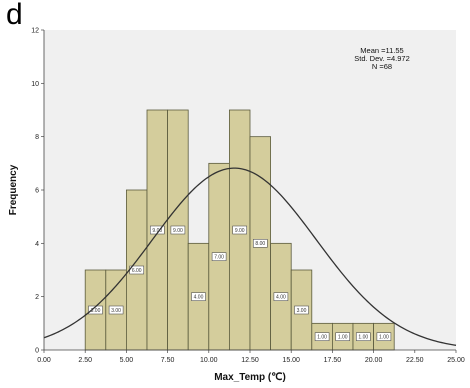  I want to click on stats-box: Mean =11.55 Std. Dev. =4.972 N =68, so click(382, 58).